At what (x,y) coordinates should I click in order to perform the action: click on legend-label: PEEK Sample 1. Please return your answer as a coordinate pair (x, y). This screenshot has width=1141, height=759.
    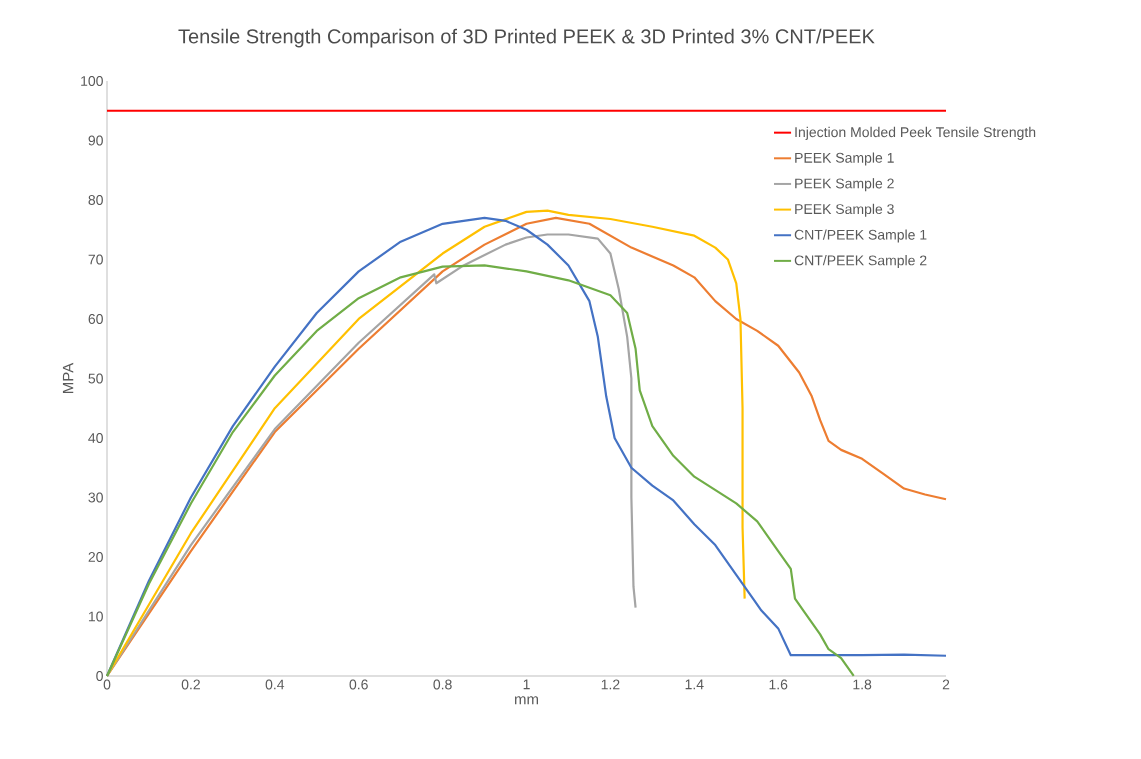
    Looking at the image, I should click on (844, 159).